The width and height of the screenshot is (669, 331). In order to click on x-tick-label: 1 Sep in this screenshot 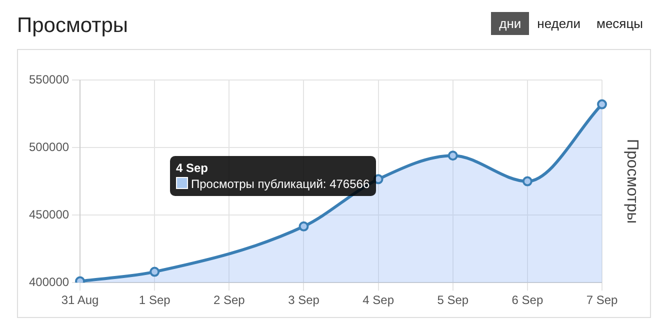, I will do `click(154, 300)`.